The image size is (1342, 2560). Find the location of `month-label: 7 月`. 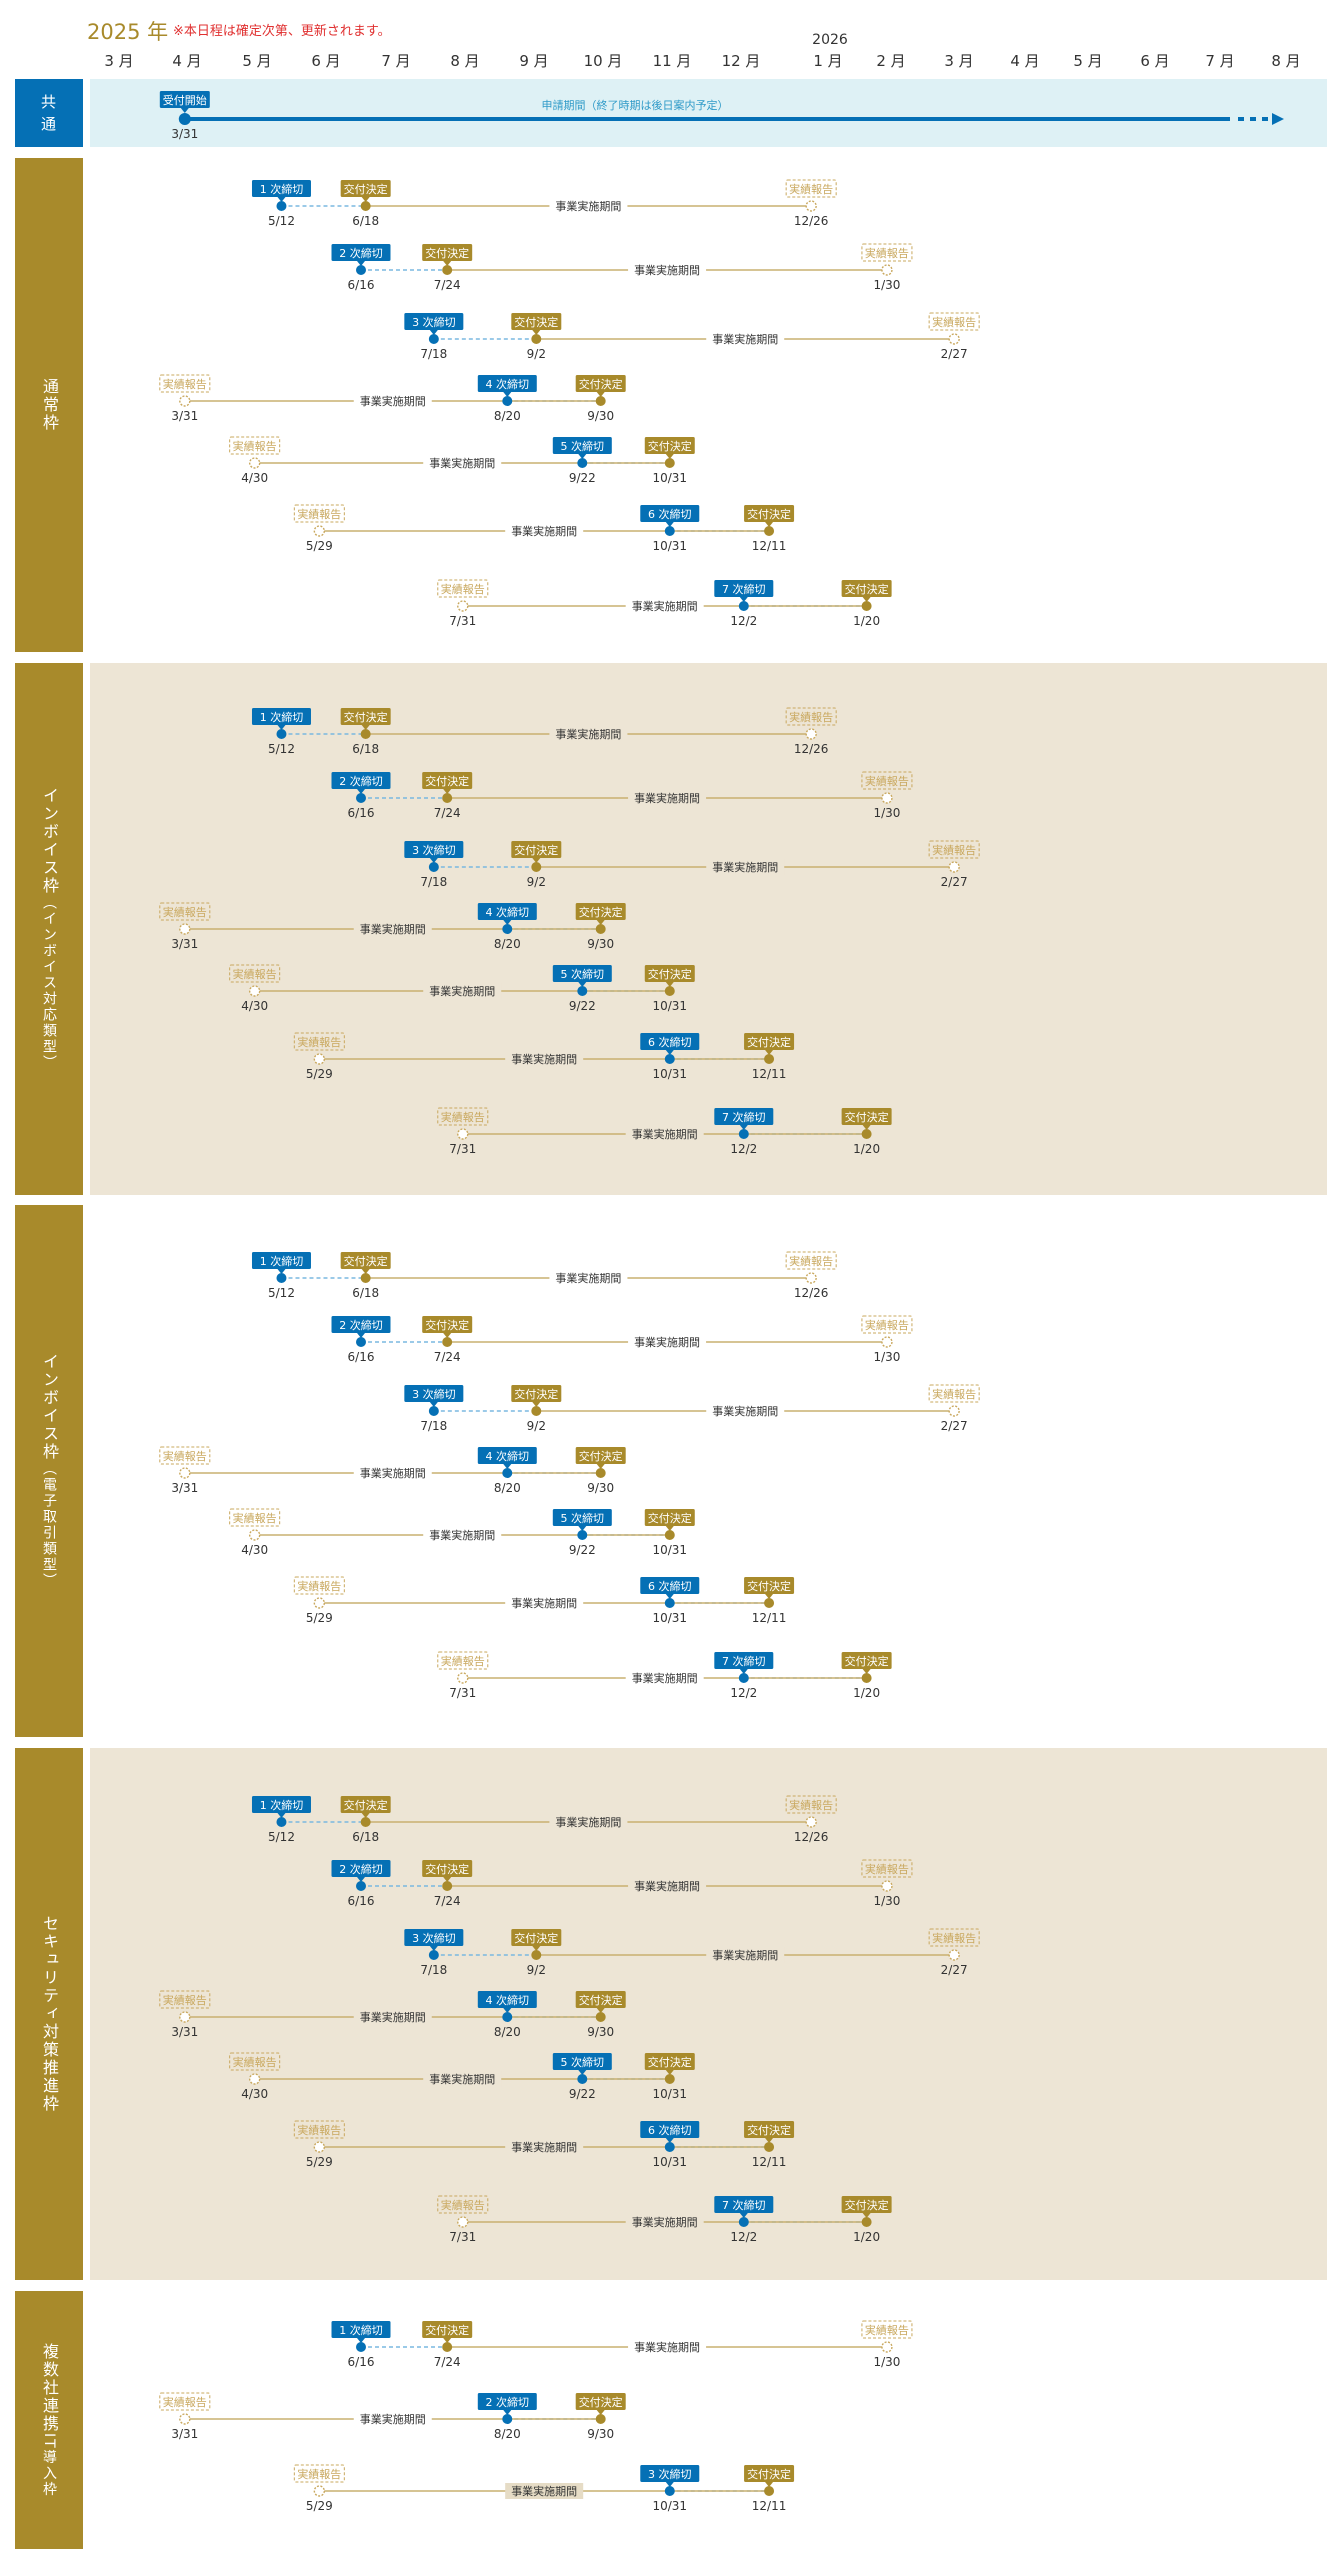

month-label: 7 月 is located at coordinates (396, 61).